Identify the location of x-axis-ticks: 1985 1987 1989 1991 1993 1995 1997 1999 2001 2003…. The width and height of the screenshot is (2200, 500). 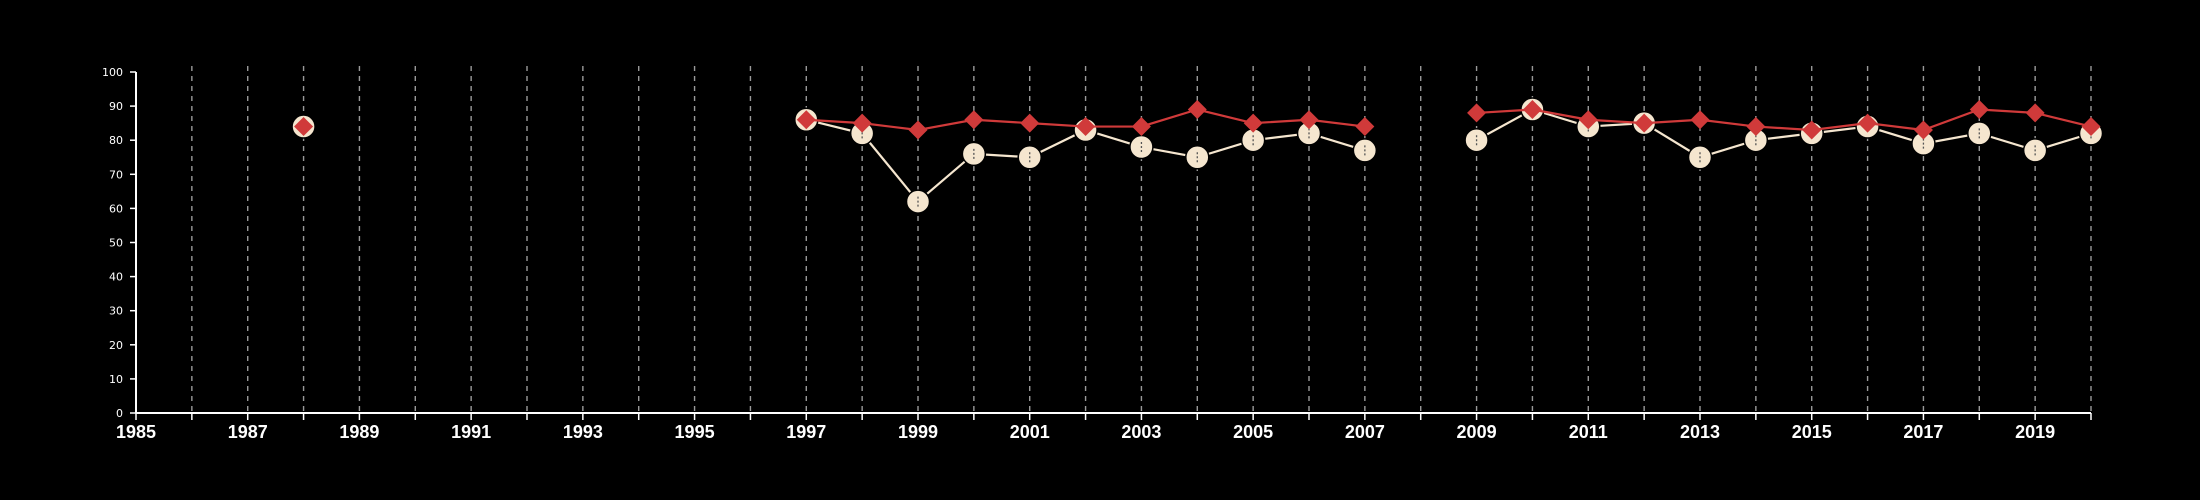
(1104, 427).